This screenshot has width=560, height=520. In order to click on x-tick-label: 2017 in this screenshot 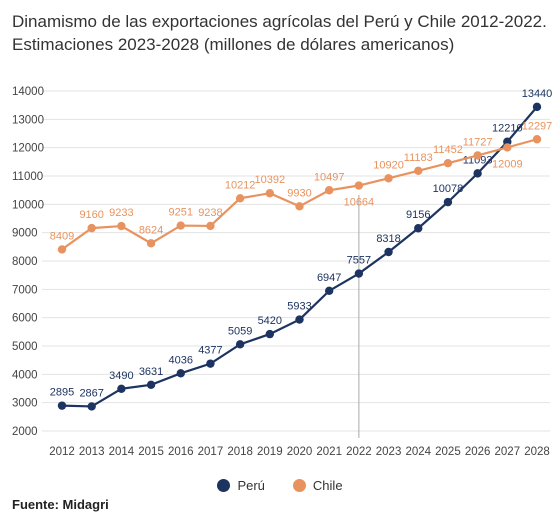, I will do `click(211, 452)`.